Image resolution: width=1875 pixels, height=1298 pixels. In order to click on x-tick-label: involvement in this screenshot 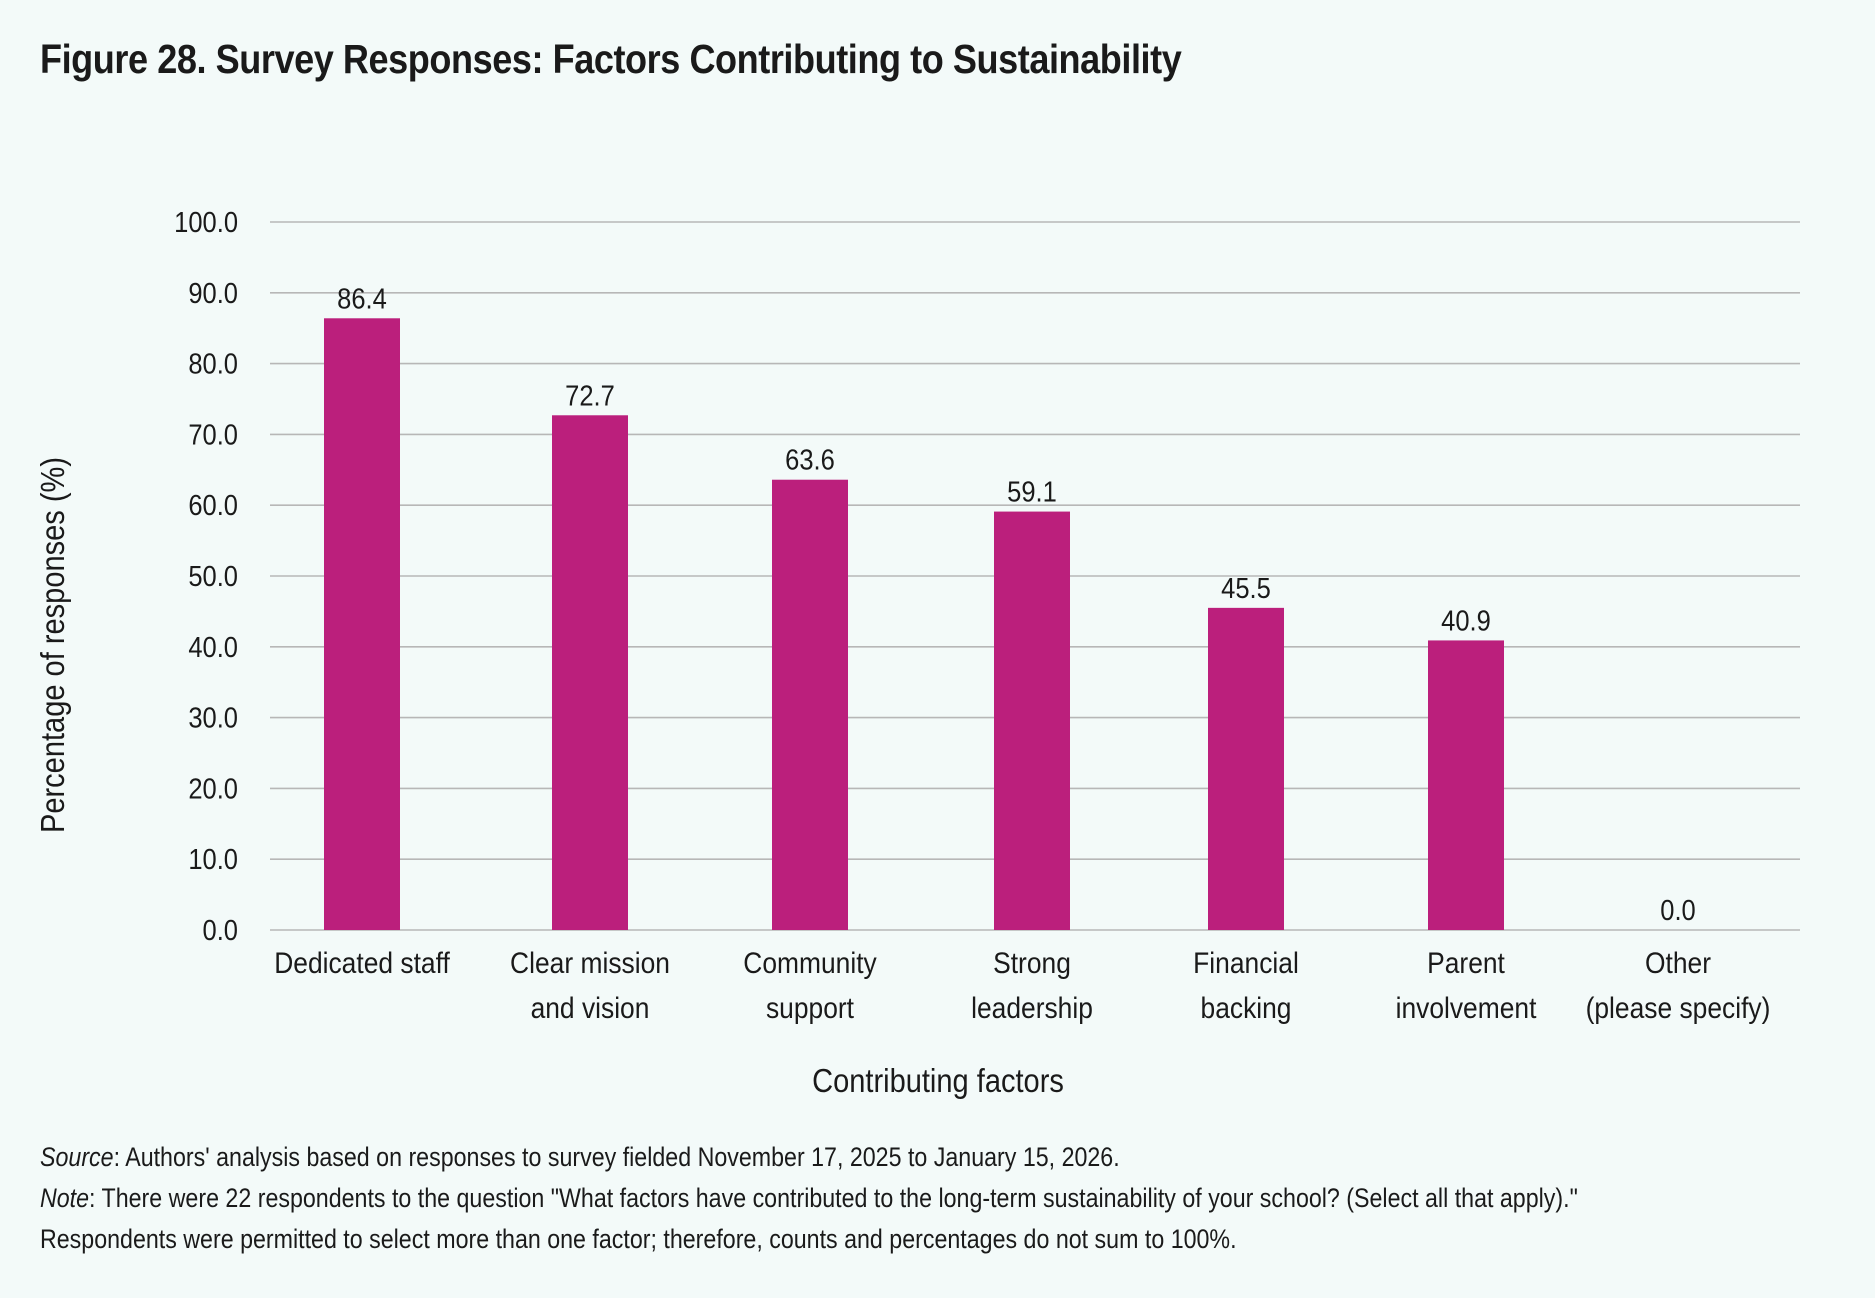, I will do `click(1466, 1007)`.